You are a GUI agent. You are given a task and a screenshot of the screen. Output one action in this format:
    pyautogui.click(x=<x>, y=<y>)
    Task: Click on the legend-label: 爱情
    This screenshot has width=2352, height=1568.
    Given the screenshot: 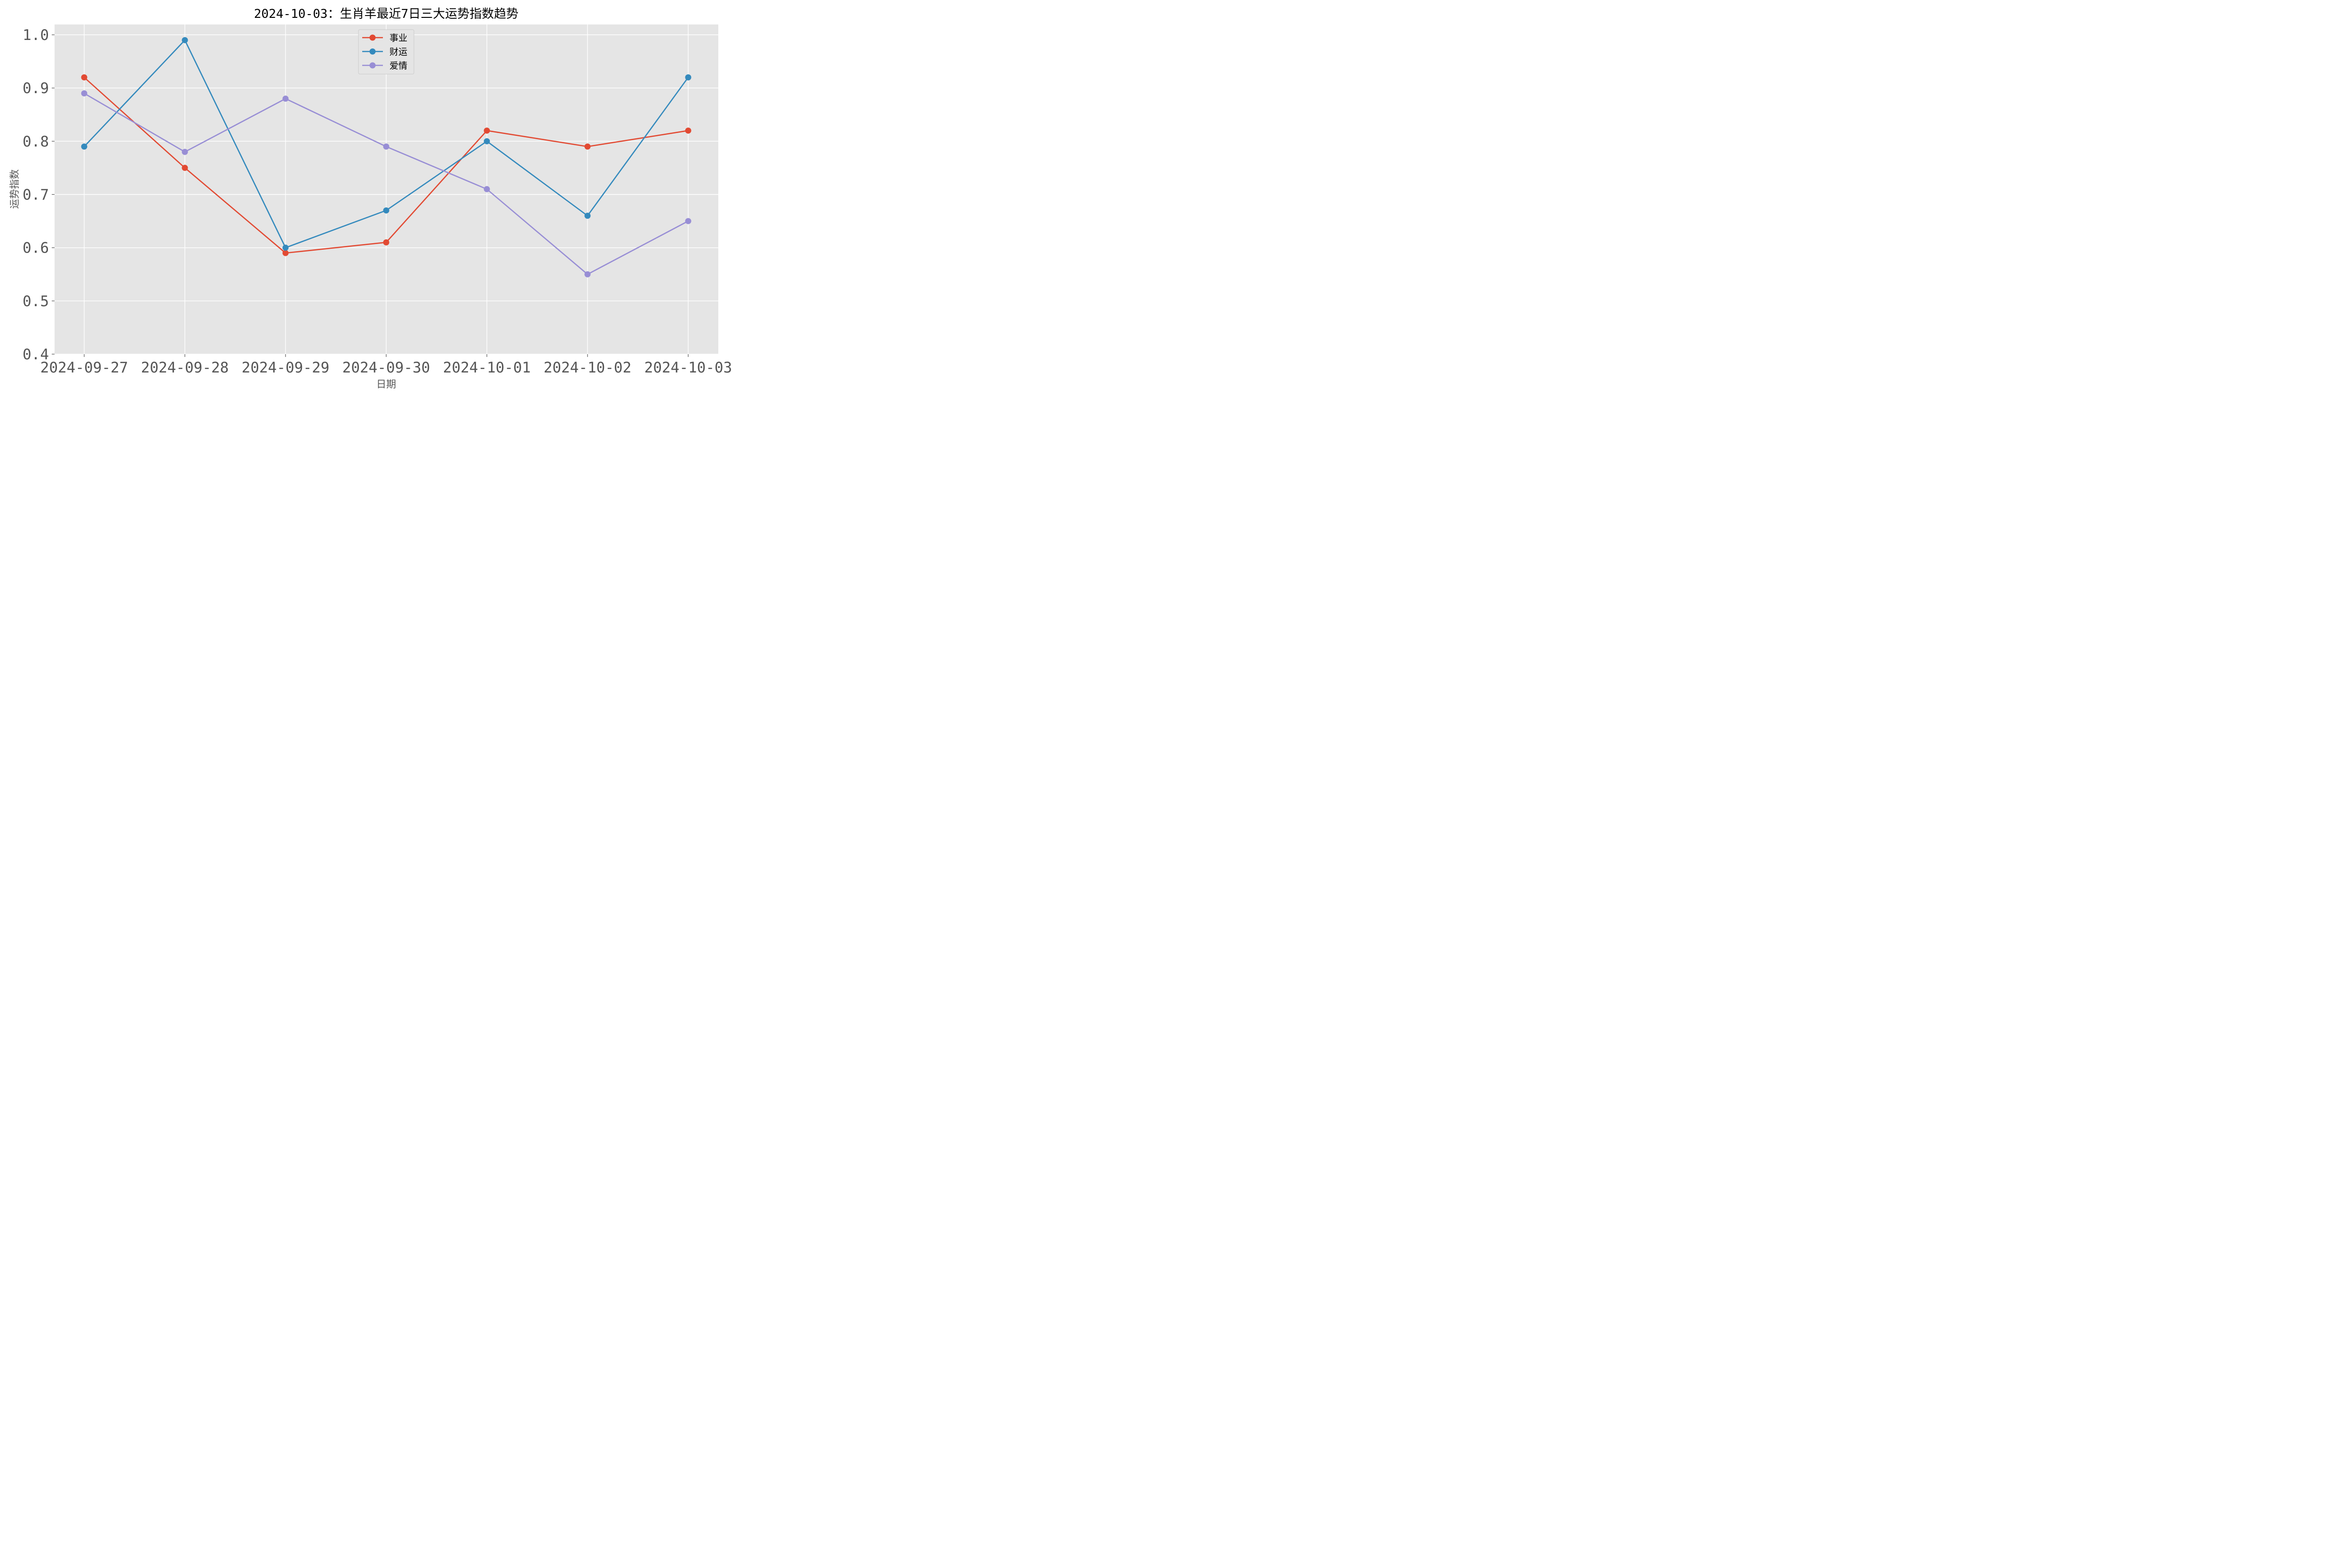 What is the action you would take?
    pyautogui.click(x=398, y=66)
    